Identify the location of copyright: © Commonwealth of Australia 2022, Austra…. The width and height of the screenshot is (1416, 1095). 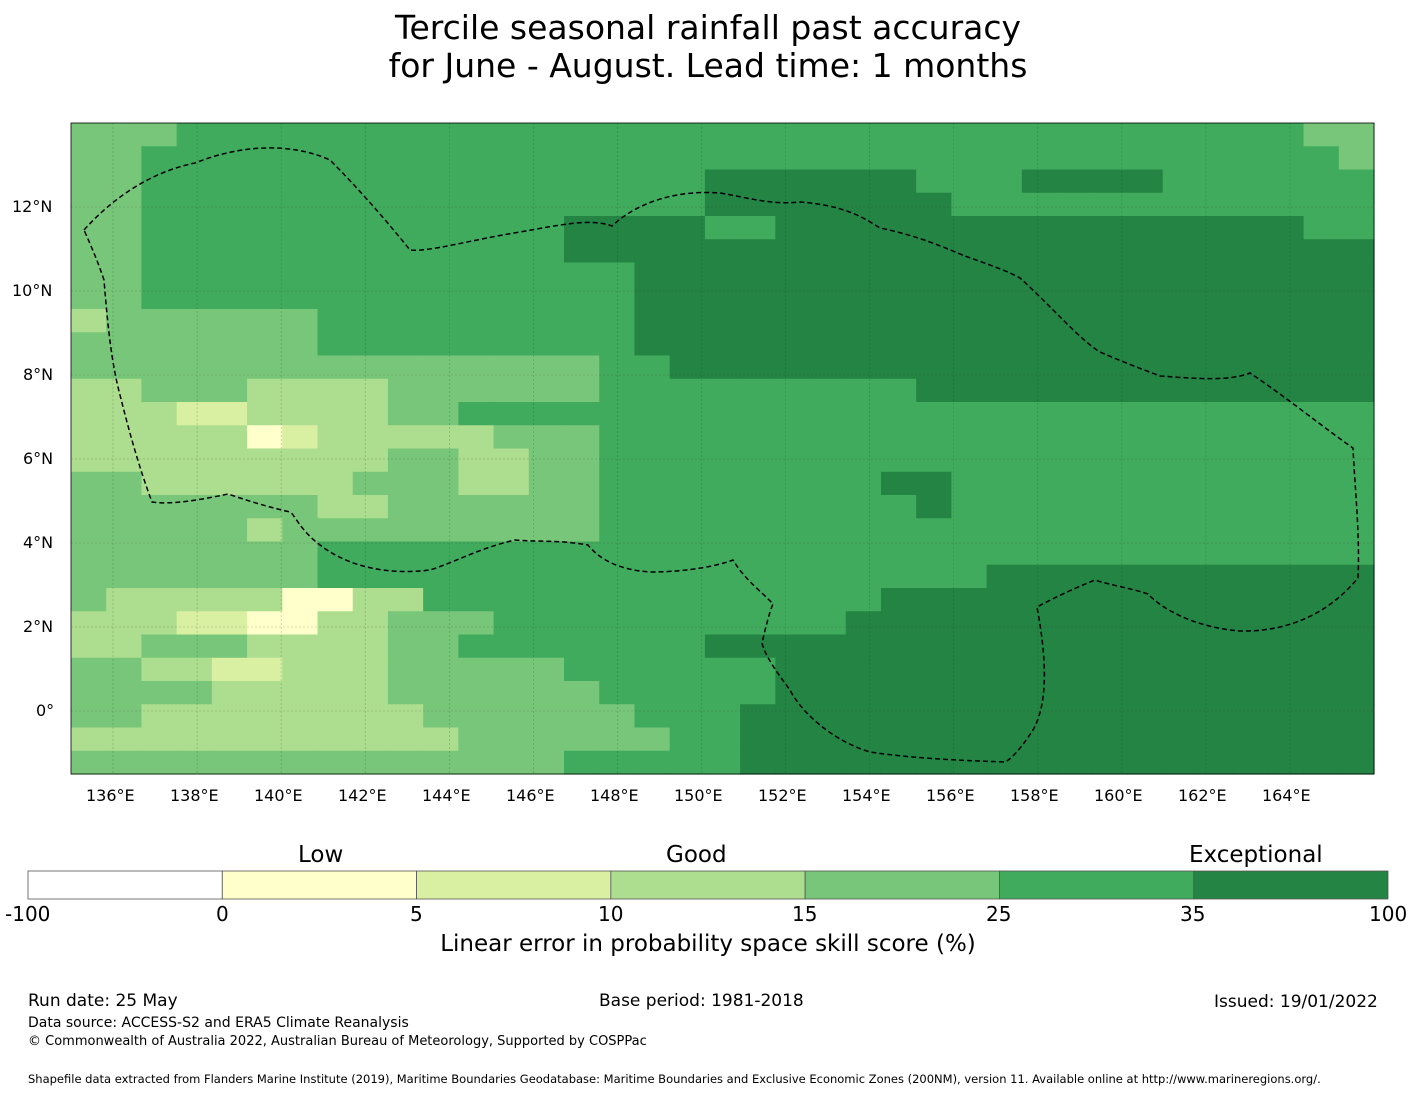
(337, 1041).